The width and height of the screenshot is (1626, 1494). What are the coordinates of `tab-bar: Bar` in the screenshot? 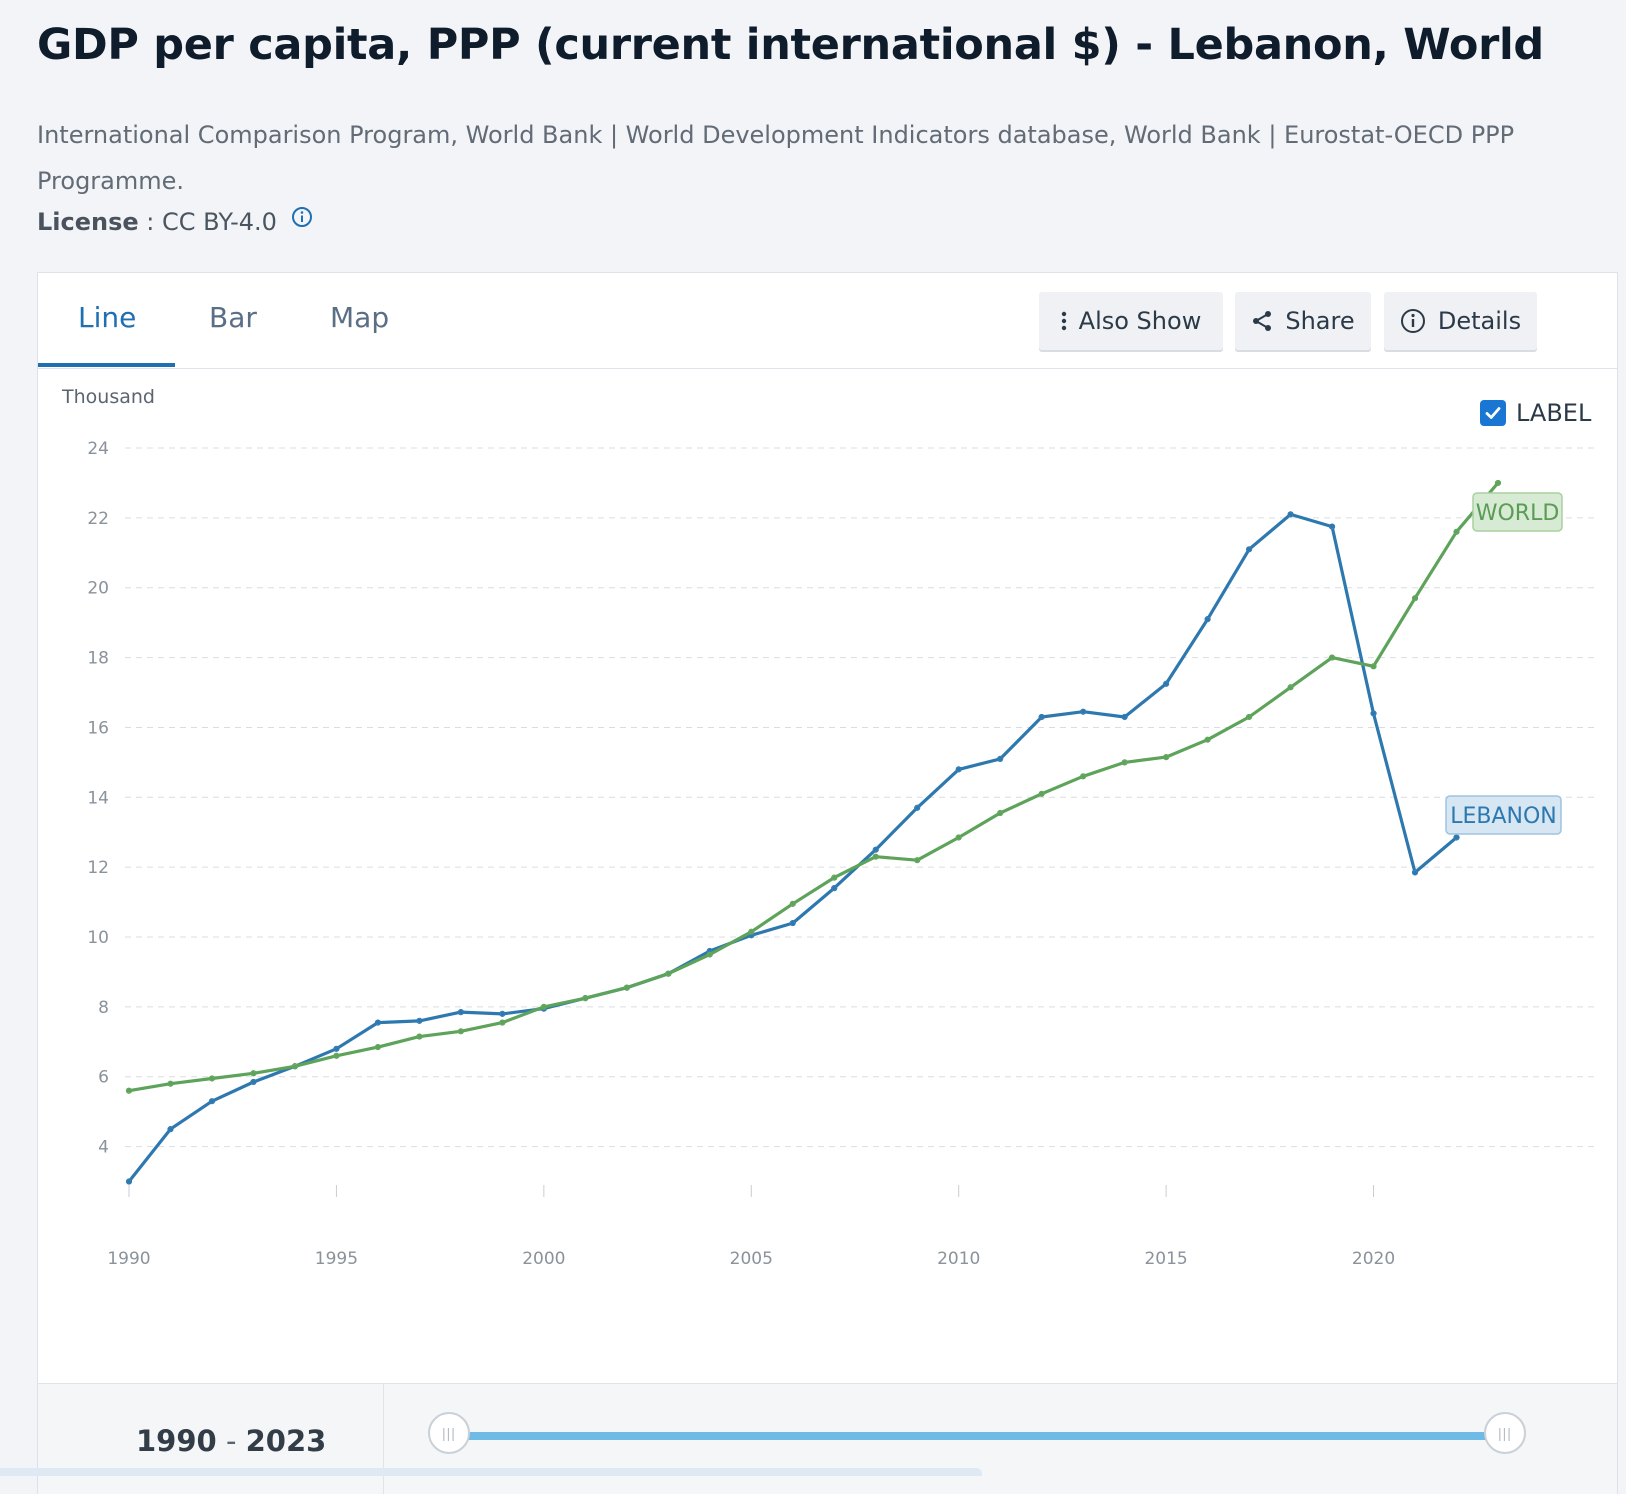 It's located at (233, 317).